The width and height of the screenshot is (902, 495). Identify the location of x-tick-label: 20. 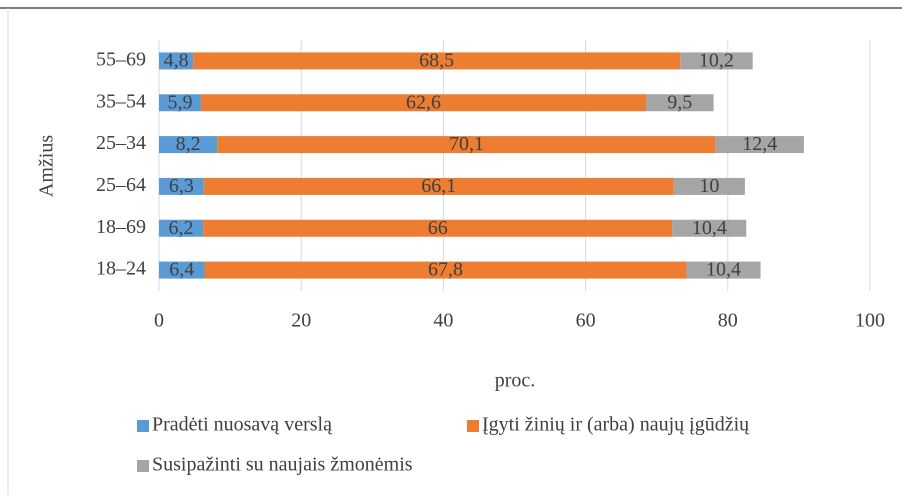
(301, 321).